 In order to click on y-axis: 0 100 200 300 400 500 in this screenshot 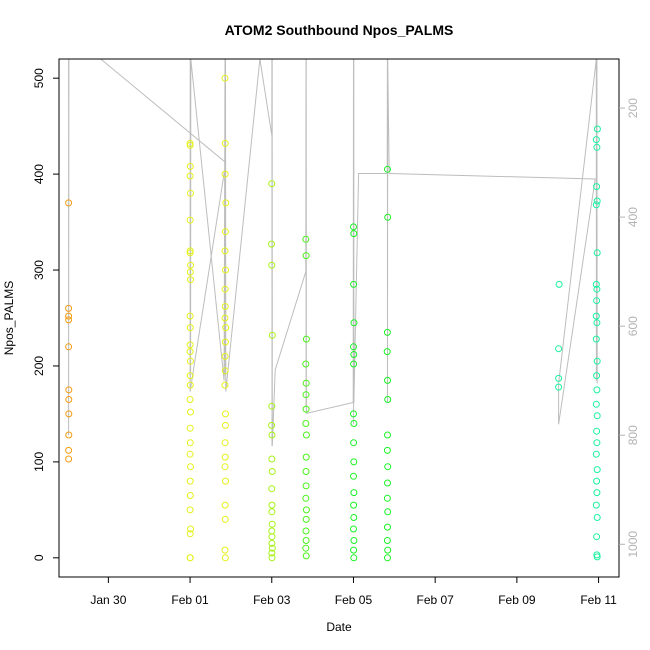, I will do `click(45, 314)`.